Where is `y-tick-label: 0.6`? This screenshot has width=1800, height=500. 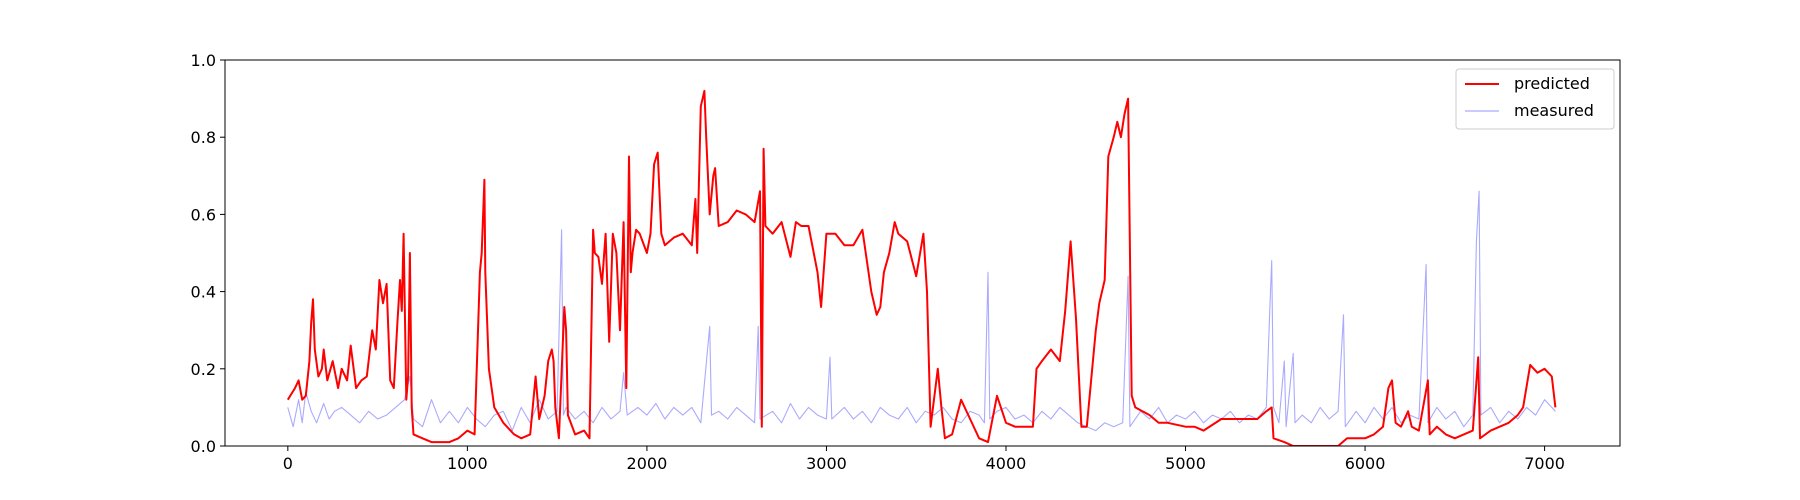
y-tick-label: 0.6 is located at coordinates (203, 214).